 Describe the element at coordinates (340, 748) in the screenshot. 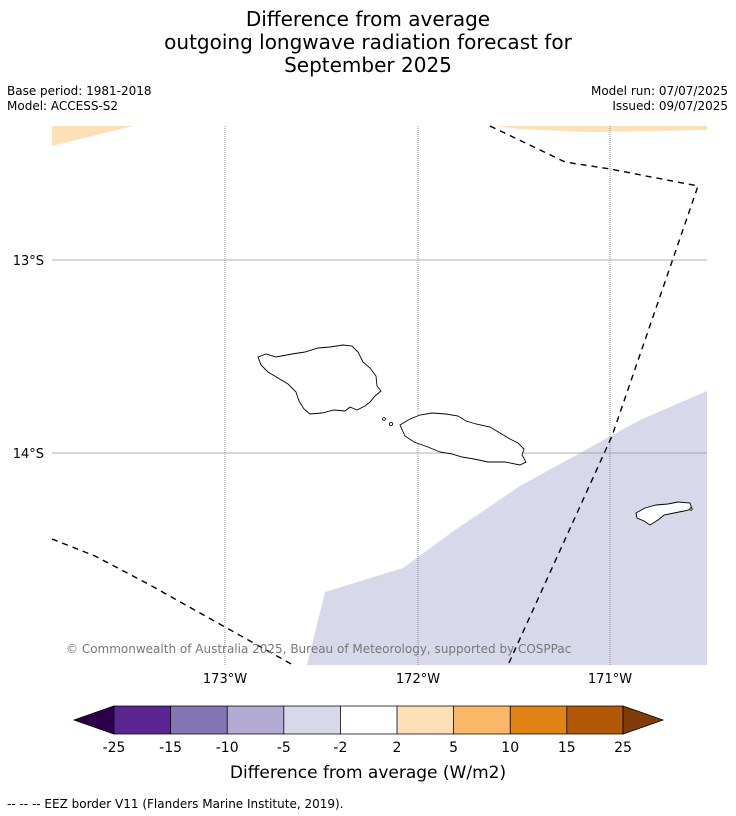

I see `colorbar-tick-5: -2` at that location.